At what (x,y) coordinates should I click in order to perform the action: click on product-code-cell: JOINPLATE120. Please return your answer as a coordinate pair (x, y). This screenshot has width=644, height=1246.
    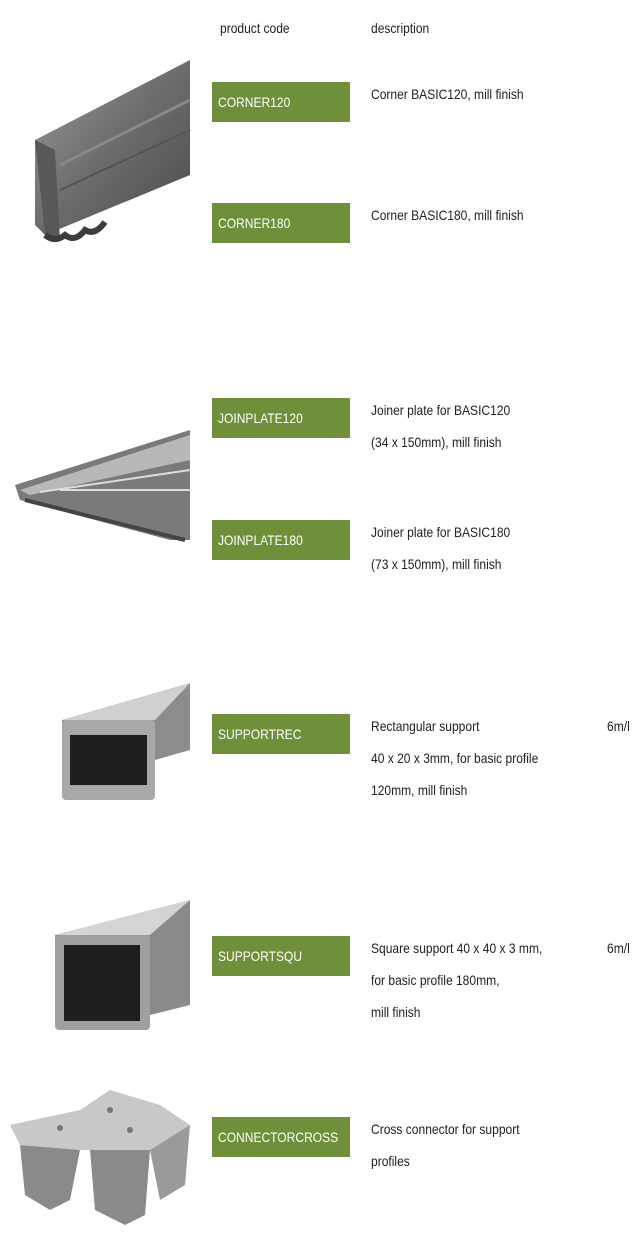
    Looking at the image, I should click on (281, 418).